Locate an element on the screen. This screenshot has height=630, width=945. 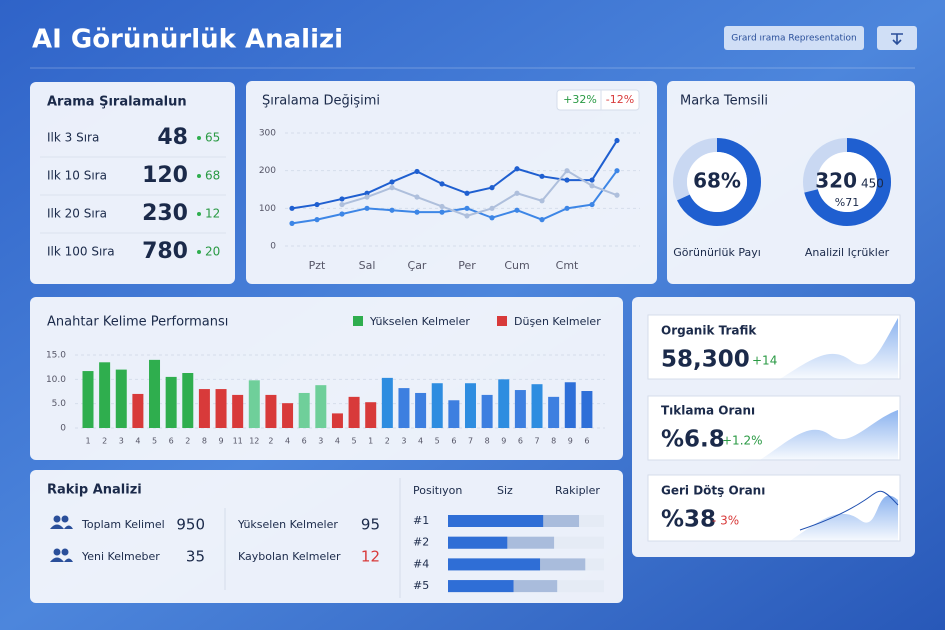
button is located at coordinates (794, 38).